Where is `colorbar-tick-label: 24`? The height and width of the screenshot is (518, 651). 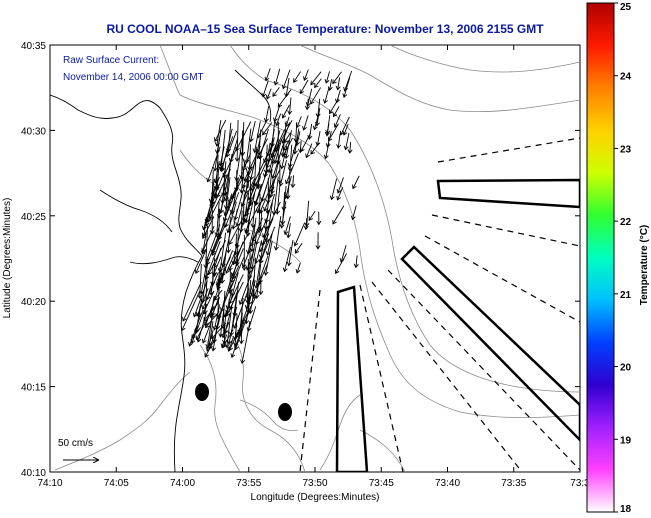 colorbar-tick-label: 24 is located at coordinates (626, 77).